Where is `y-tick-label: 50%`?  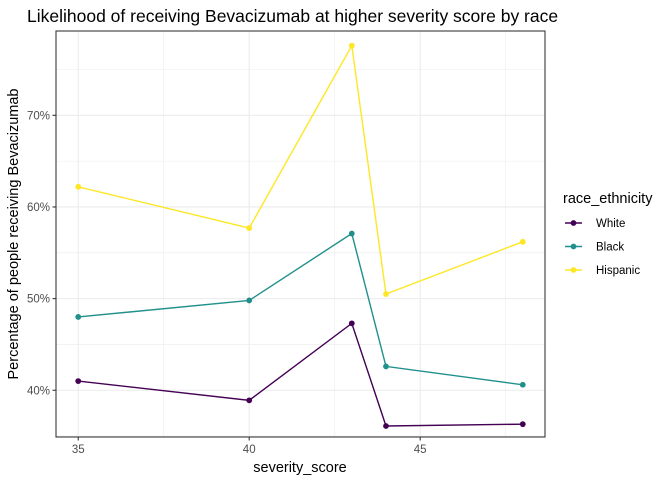
y-tick-label: 50% is located at coordinates (38, 300).